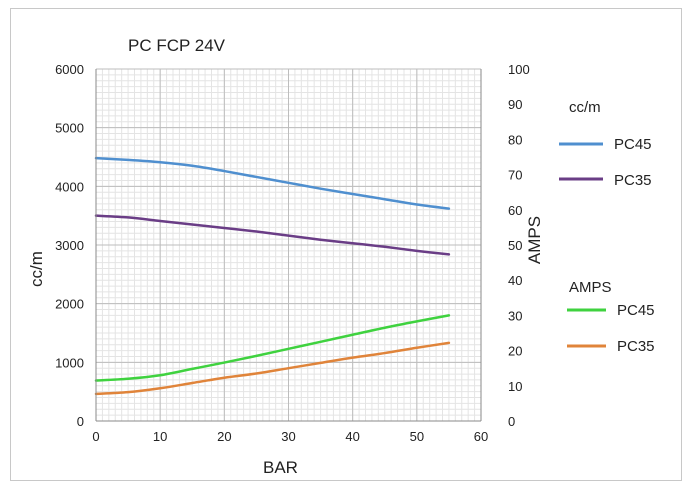 This screenshot has width=692, height=495. What do you see at coordinates (160, 436) in the screenshot?
I see `x-tick-label: 10` at bounding box center [160, 436].